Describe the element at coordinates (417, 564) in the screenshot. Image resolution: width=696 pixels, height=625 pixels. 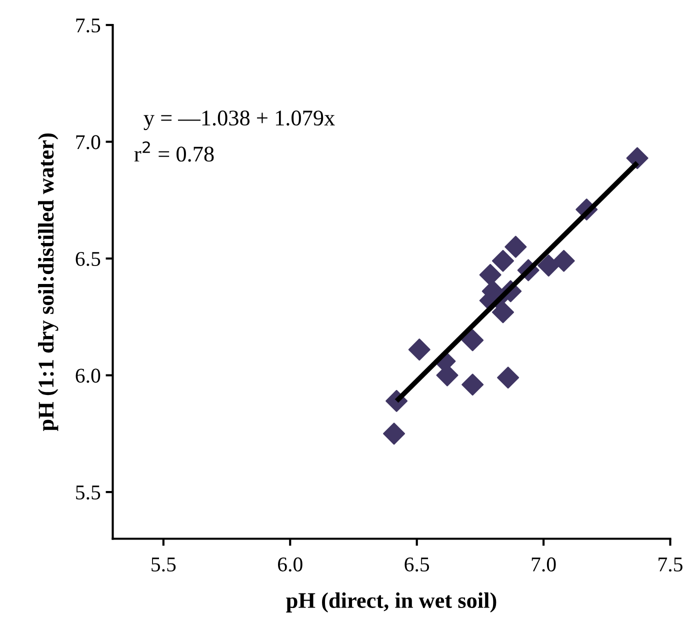
I see `x-tick-label: 6.5` at that location.